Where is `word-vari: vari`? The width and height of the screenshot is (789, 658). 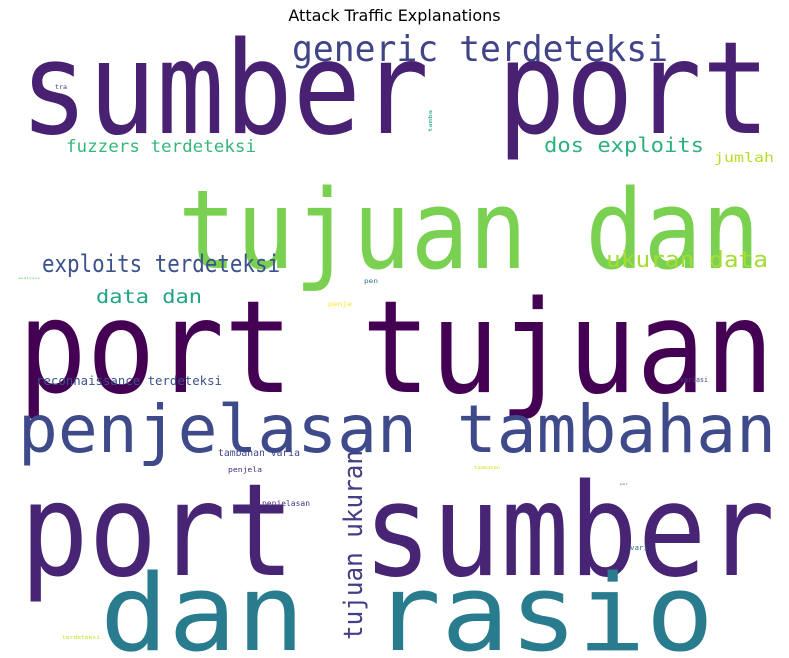 word-vari: vari is located at coordinates (639, 548).